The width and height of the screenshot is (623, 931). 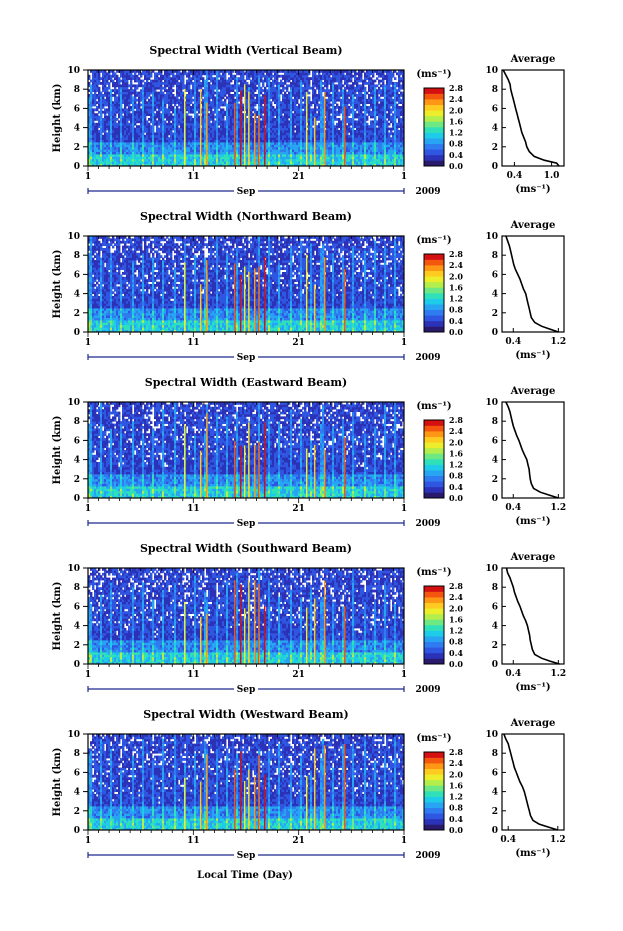 What do you see at coordinates (456, 110) in the screenshot?
I see `colorbar-tick-label: 2.0` at bounding box center [456, 110].